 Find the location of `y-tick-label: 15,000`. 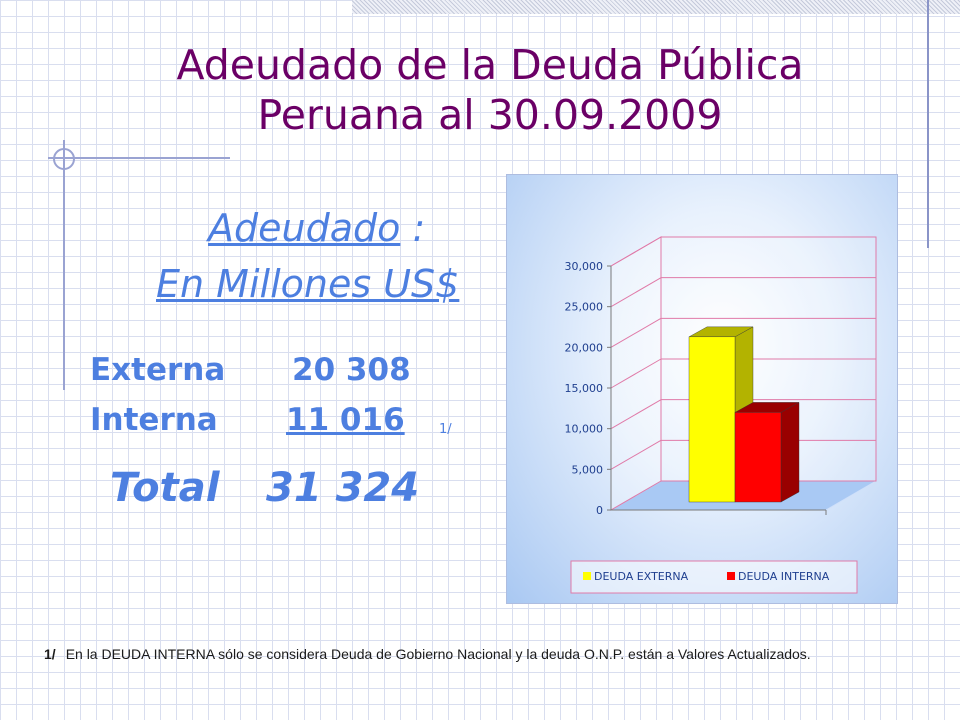

y-tick-label: 15,000 is located at coordinates (584, 388).